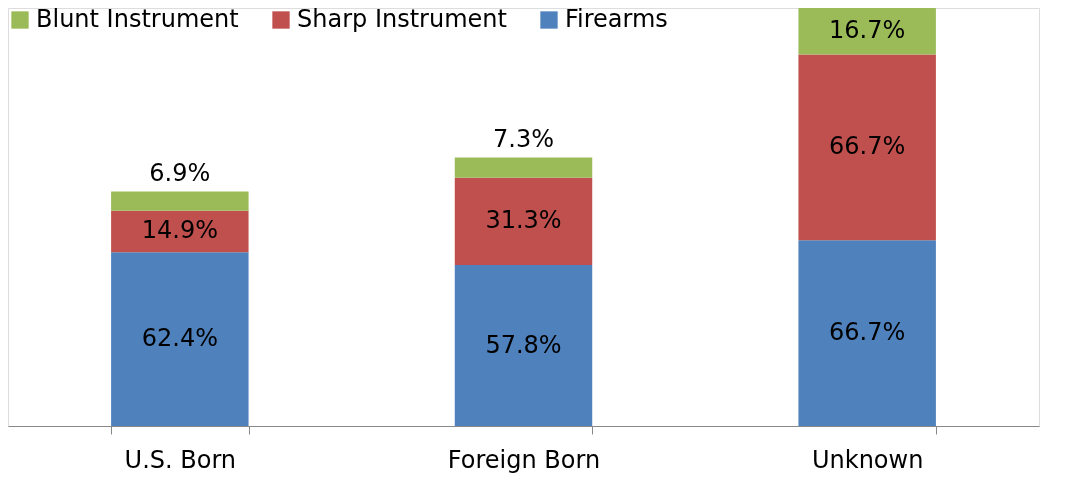 The image size is (1067, 492). I want to click on legend-label: Sharp Instrument, so click(402, 19).